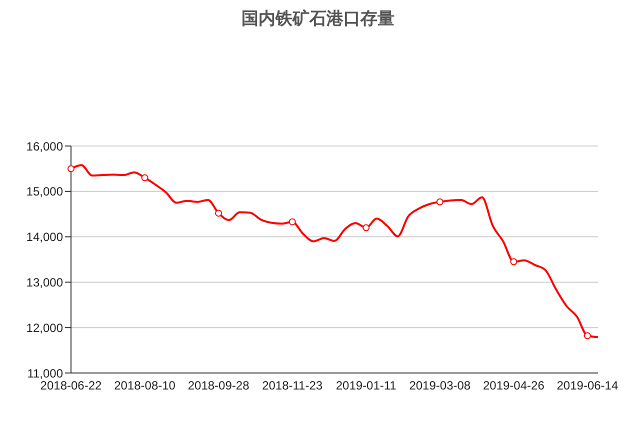 Image resolution: width=630 pixels, height=430 pixels. What do you see at coordinates (292, 385) in the screenshot?
I see `x-tick-label: 2018-11-23` at bounding box center [292, 385].